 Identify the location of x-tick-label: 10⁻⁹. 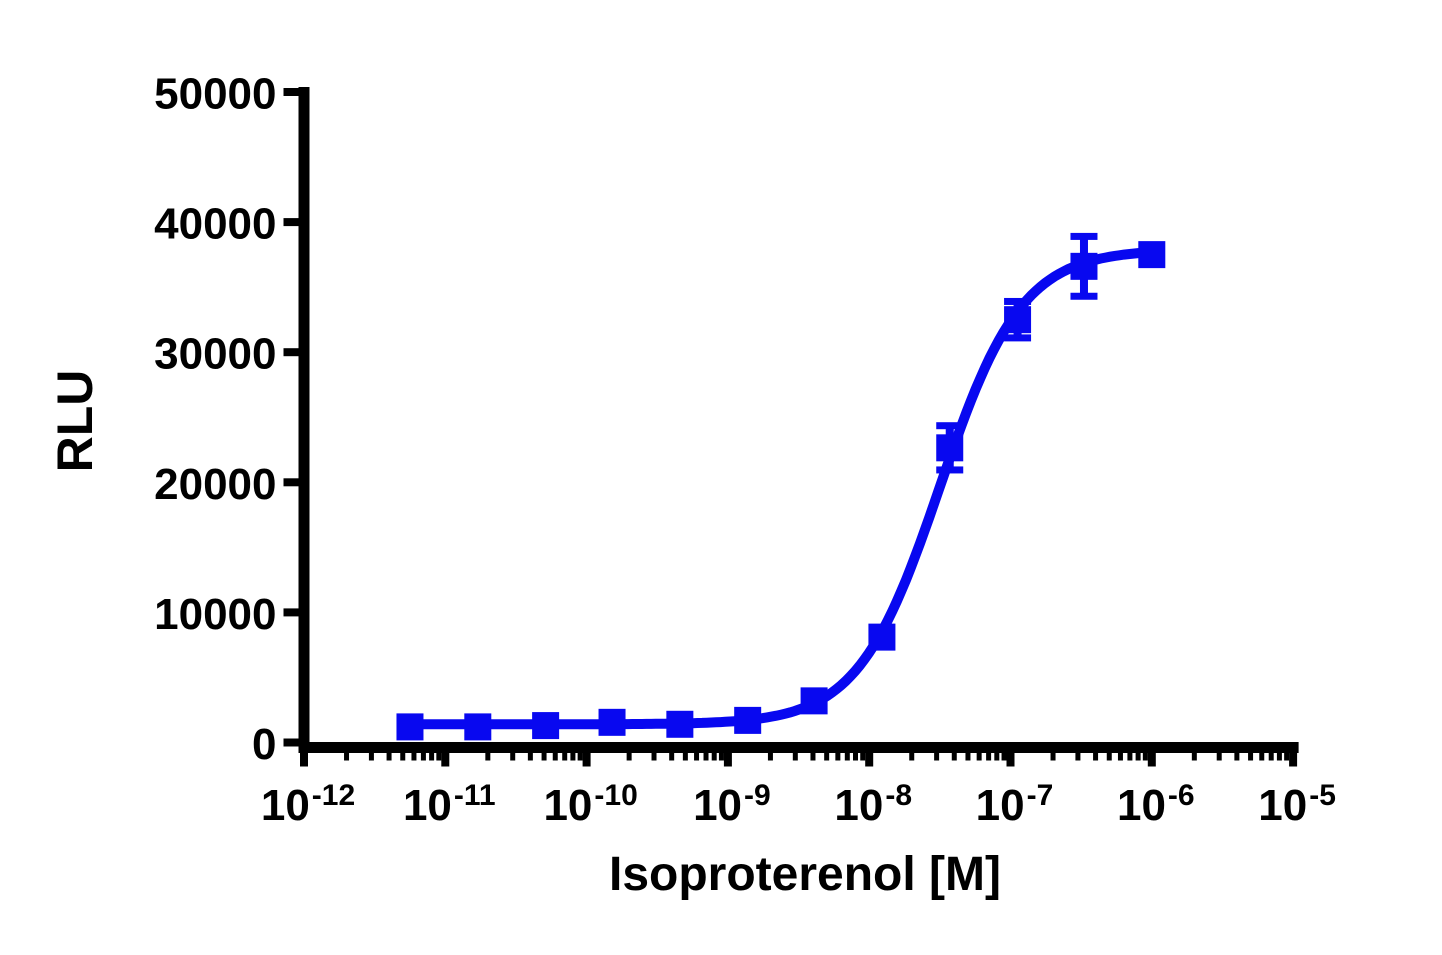
(732, 804).